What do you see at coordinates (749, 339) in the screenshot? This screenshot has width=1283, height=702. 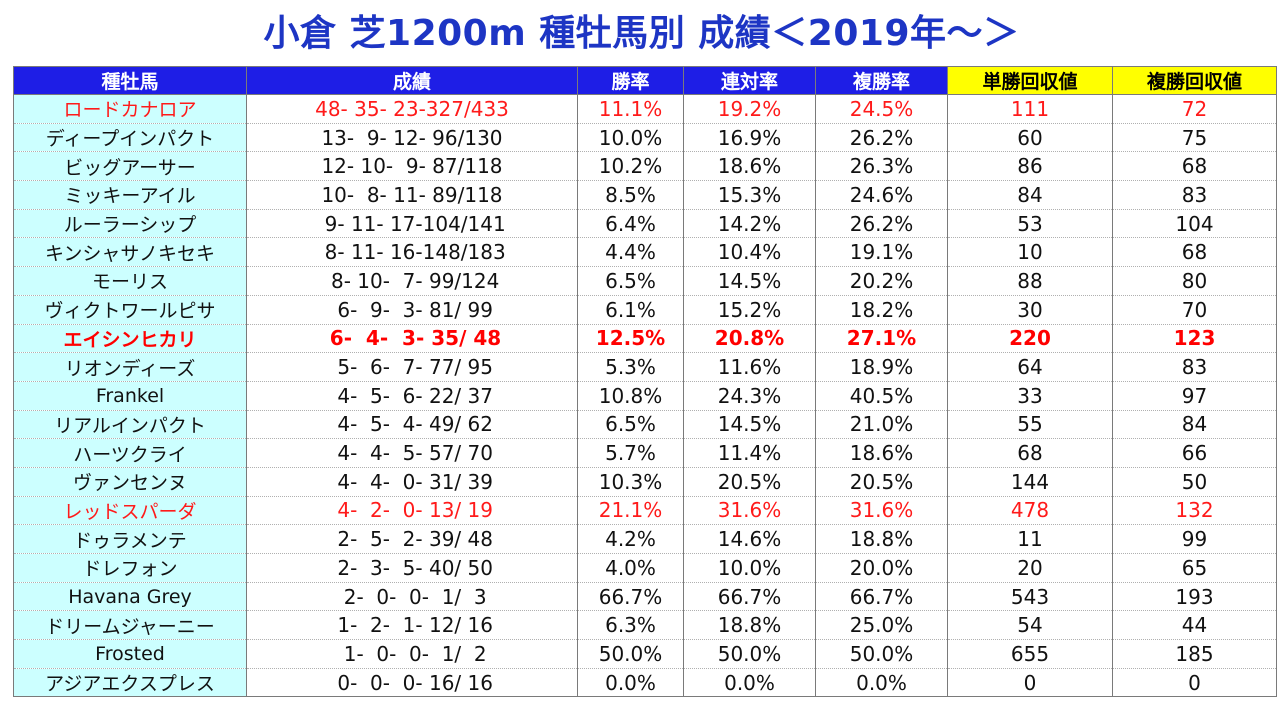 I see `quinella-rate-cell: 20.8%` at bounding box center [749, 339].